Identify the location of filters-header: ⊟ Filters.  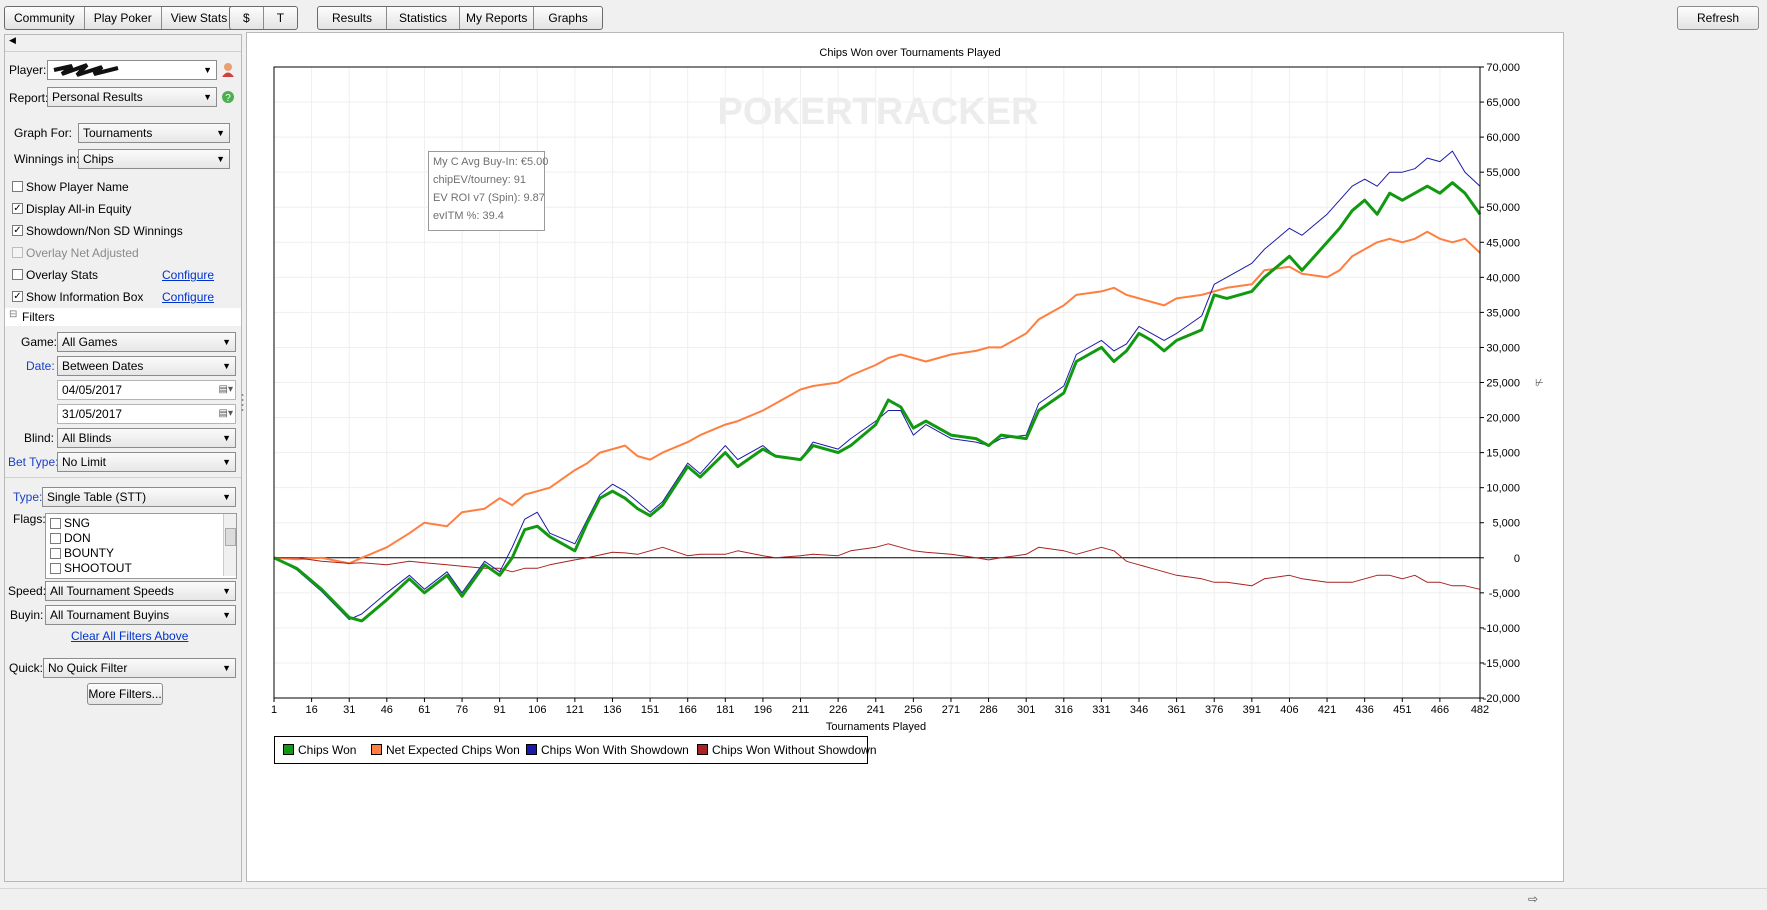
(123, 317).